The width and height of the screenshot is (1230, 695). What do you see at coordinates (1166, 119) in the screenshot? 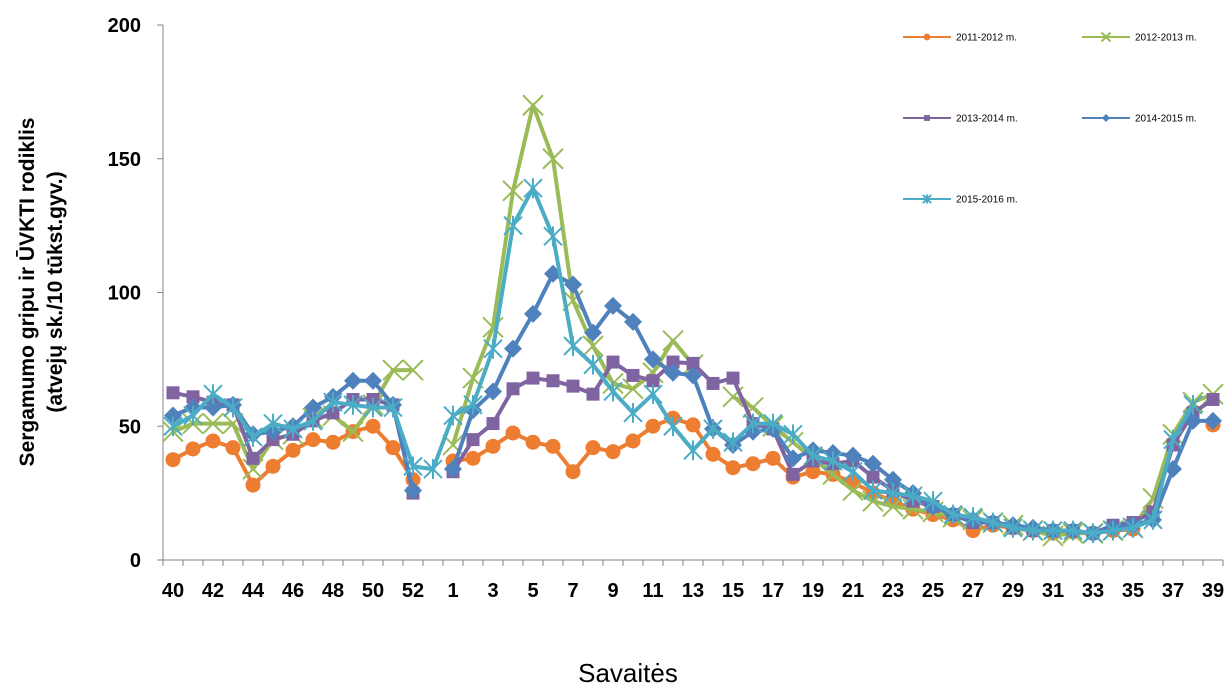
I see `legend-label: 2014-2015 m.` at bounding box center [1166, 119].